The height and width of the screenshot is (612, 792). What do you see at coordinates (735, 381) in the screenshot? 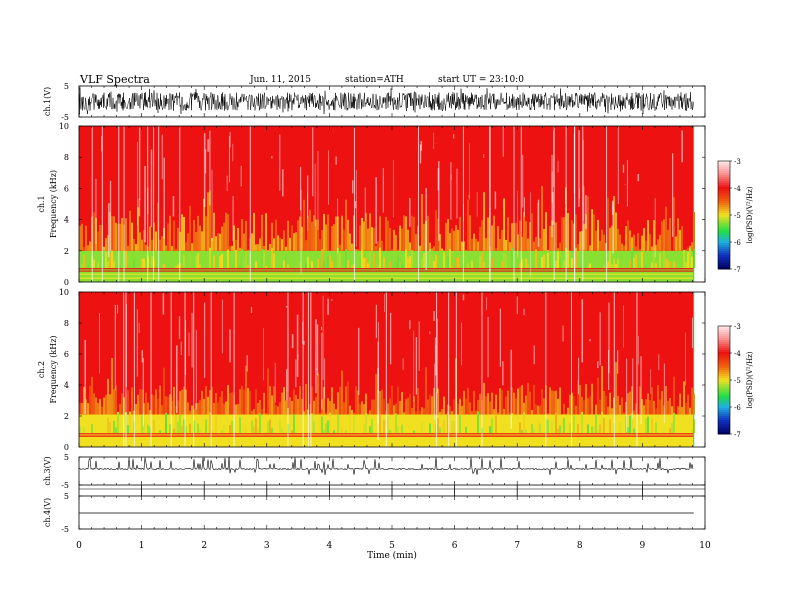
I see `ch2-colorbar: -3 -4 -5 -6 -7 log(PSD)(V²/Hz)` at bounding box center [735, 381].